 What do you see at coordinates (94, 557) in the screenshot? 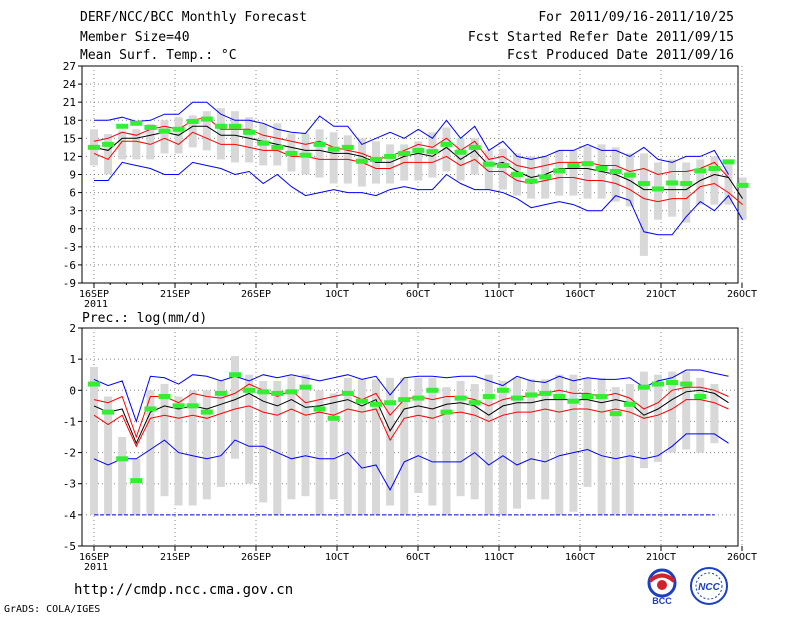
I see `prec-xtick-label: 16SEP` at bounding box center [94, 557].